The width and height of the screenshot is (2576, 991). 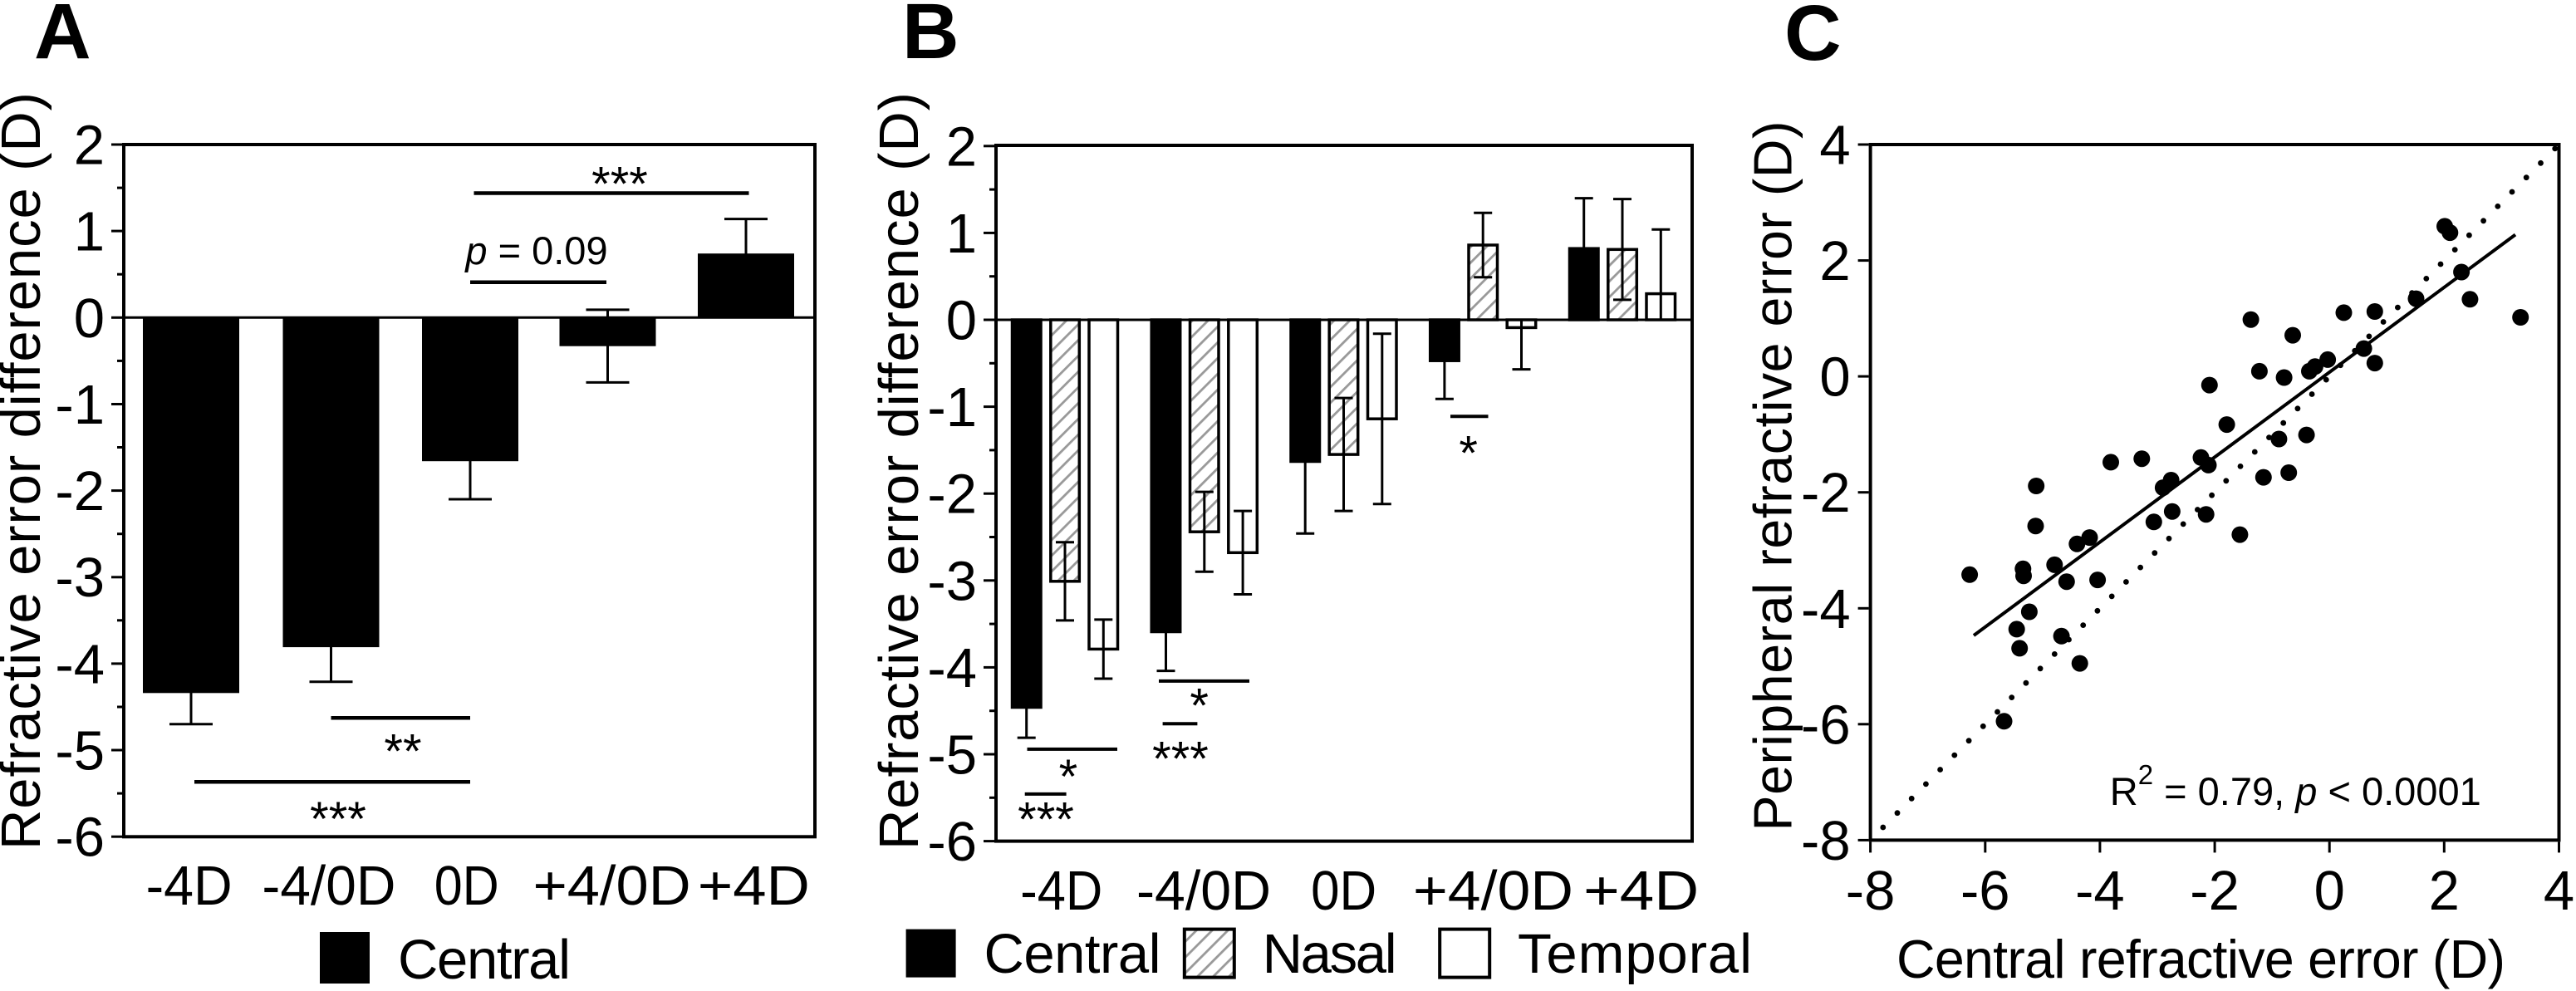 I want to click on svg-text: Central refractive error (D), so click(x=2200, y=959).